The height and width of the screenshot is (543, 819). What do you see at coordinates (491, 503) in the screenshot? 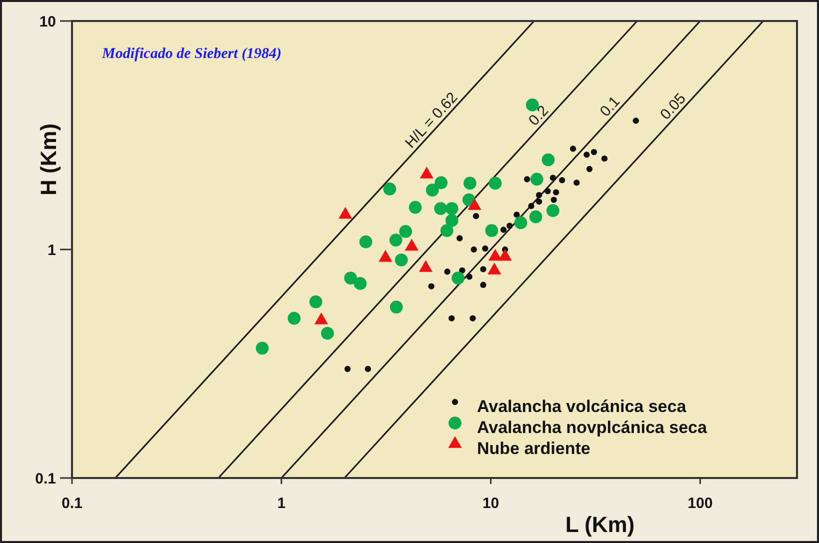
I see `x-tick-label: 10` at bounding box center [491, 503].